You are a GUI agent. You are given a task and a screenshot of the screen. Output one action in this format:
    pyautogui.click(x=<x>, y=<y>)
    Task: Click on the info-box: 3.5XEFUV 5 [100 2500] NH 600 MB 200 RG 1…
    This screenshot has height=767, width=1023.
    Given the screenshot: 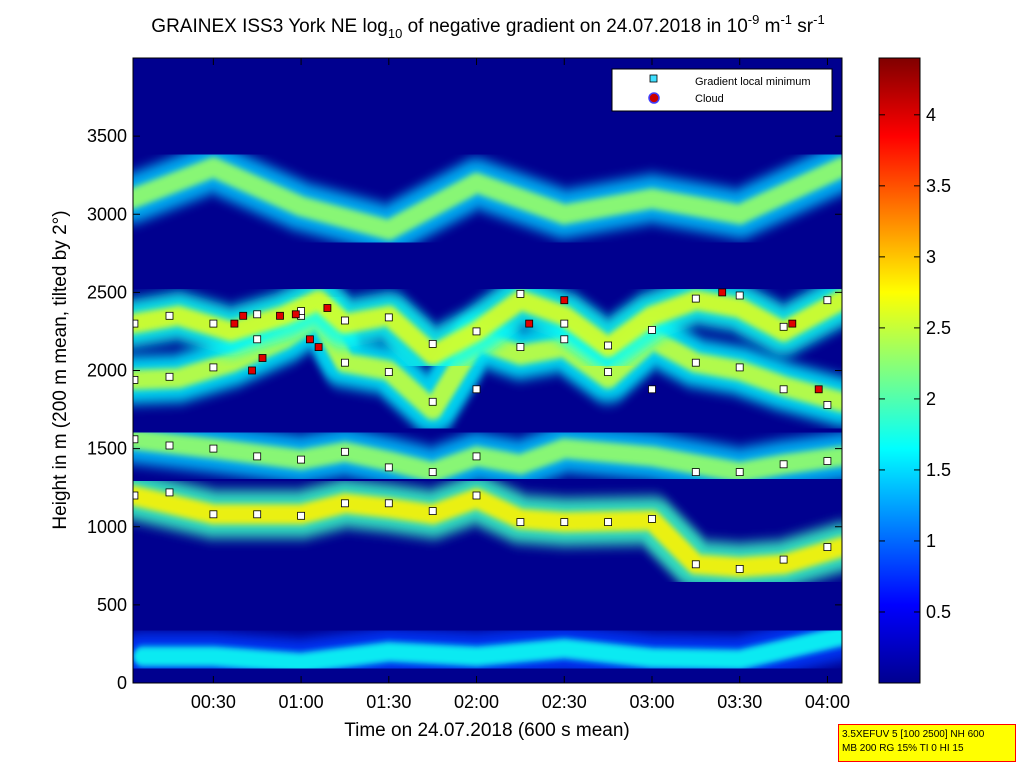 What is the action you would take?
    pyautogui.click(x=927, y=743)
    